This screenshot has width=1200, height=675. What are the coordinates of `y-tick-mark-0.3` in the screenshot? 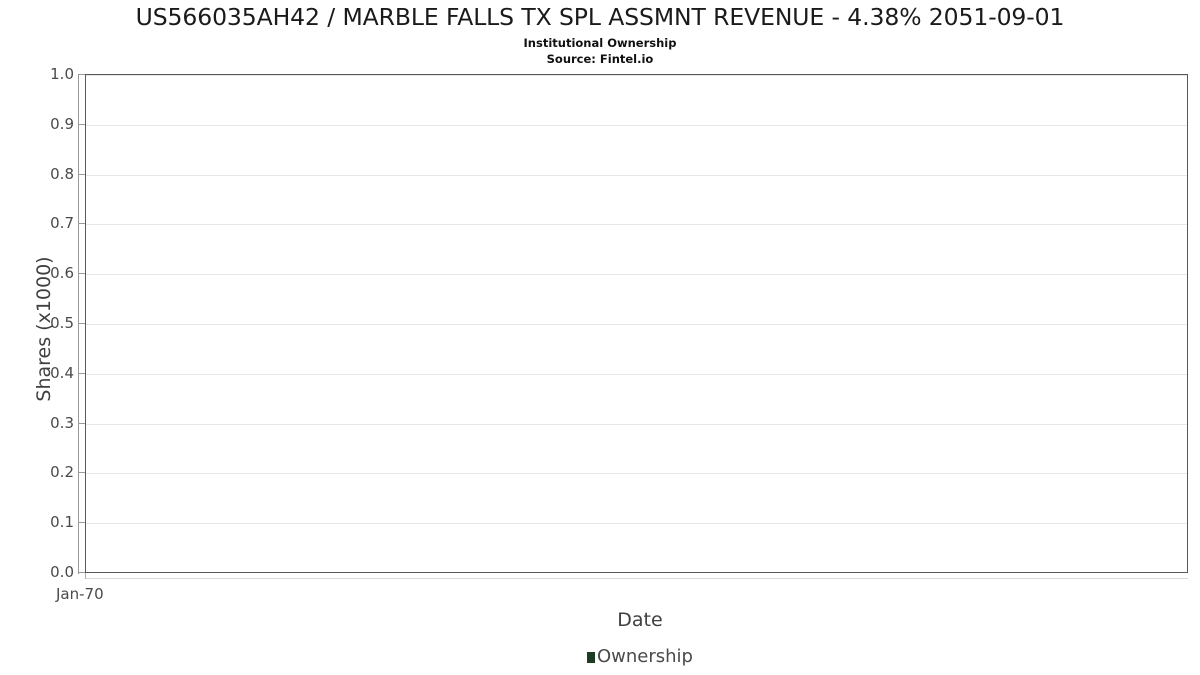 It's located at (81, 423).